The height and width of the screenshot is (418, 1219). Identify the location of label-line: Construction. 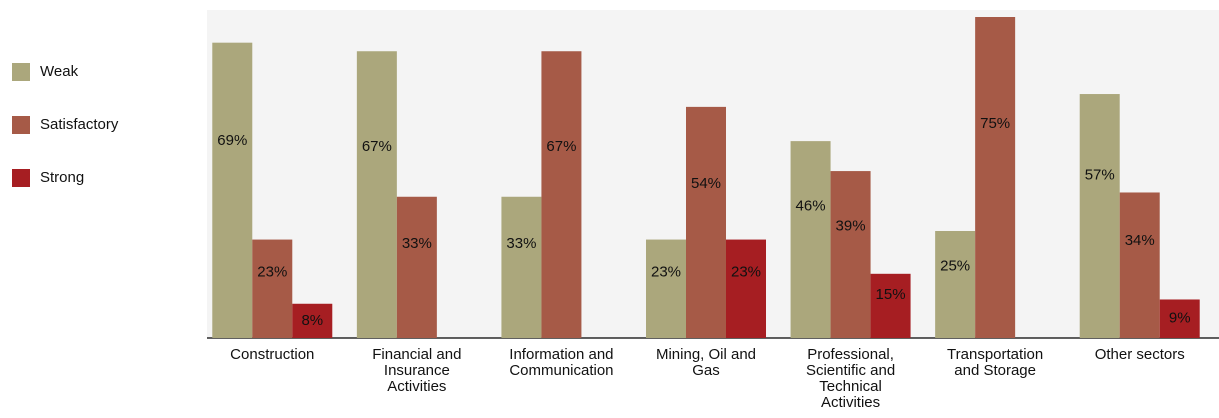
(272, 354).